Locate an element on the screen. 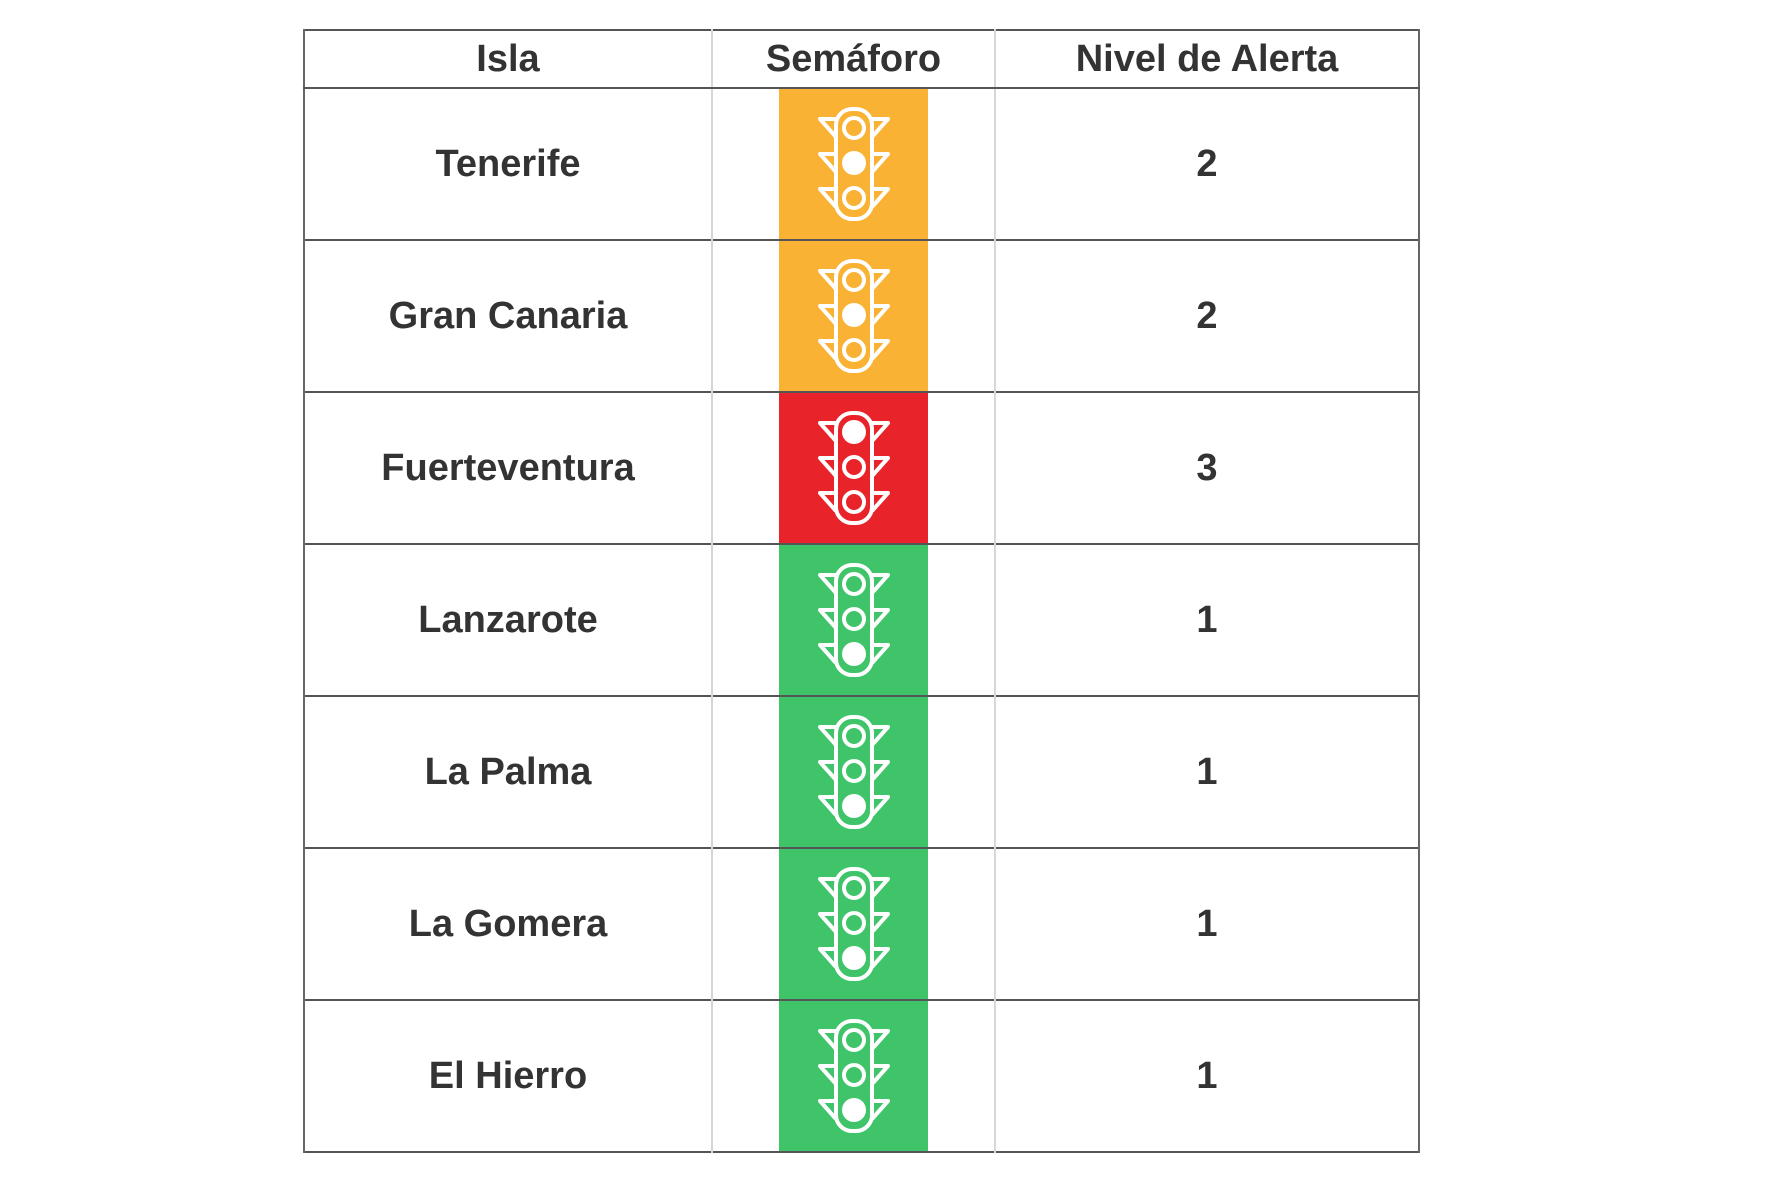  table-row: La Palma 1 is located at coordinates (861, 771).